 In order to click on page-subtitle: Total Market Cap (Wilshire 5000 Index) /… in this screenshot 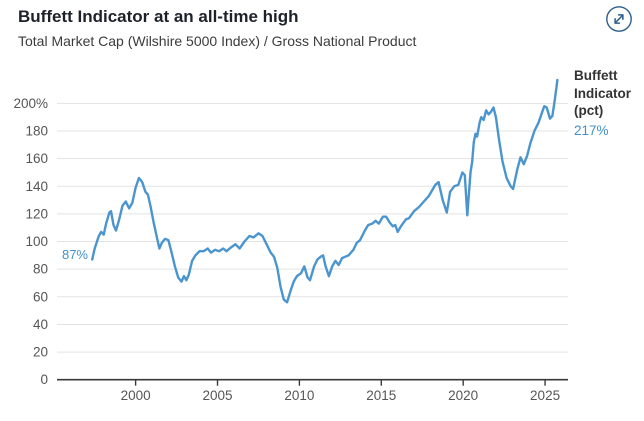, I will do `click(217, 41)`.